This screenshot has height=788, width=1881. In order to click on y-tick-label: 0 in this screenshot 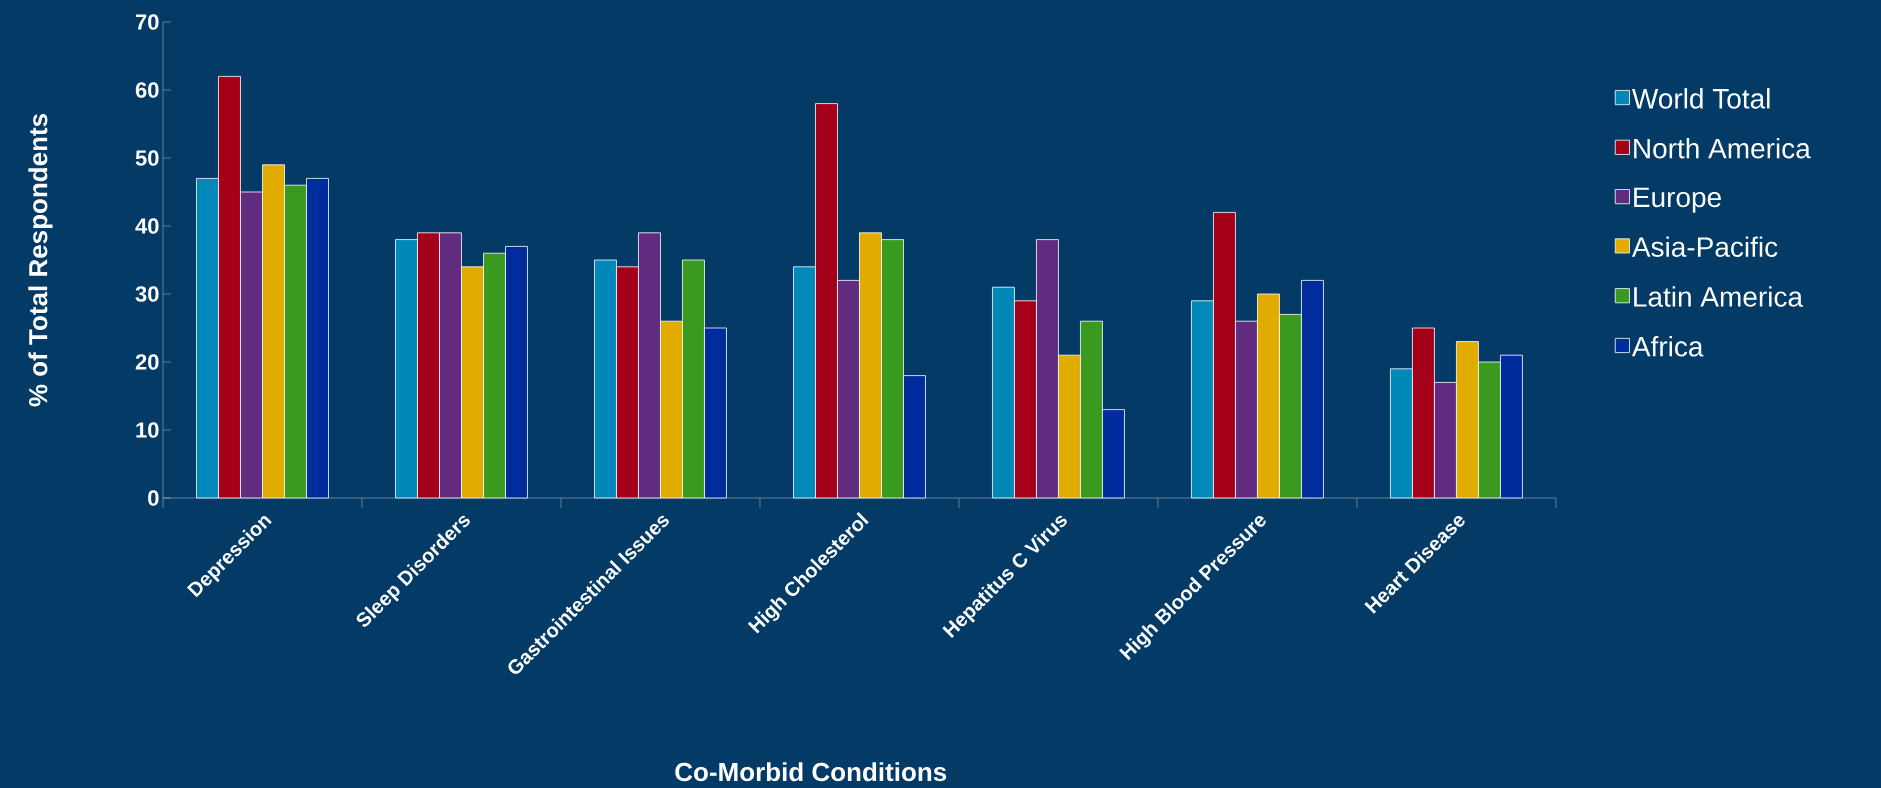, I will do `click(153, 498)`.